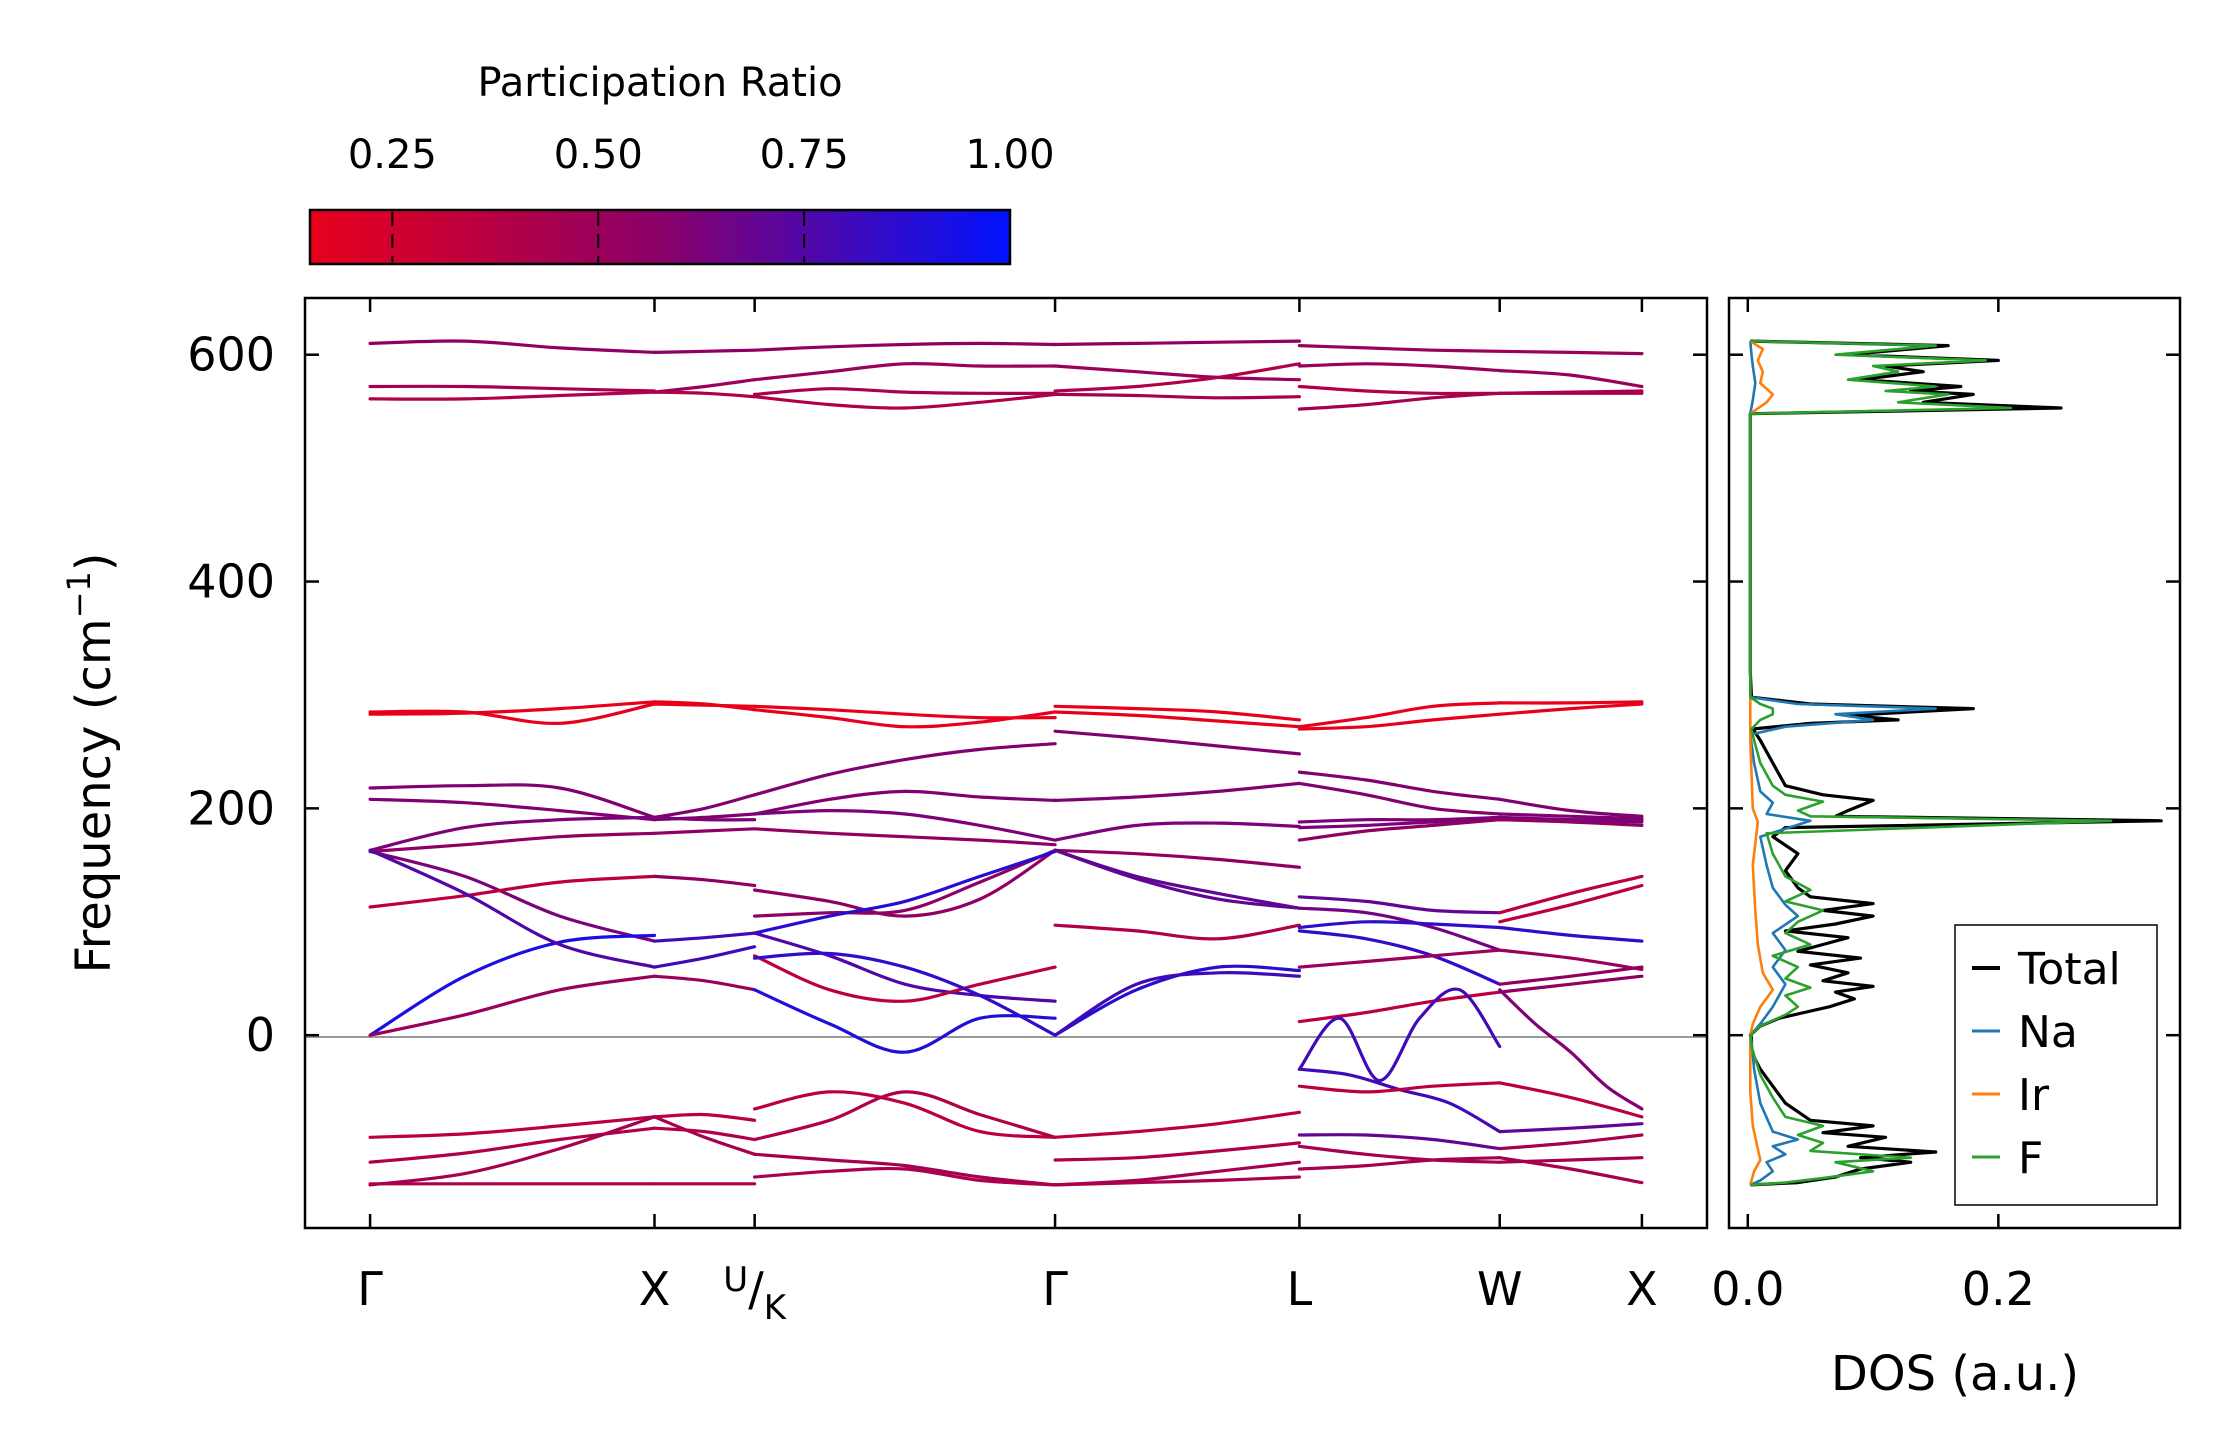  I want to click on dos-axes-frame, so click(1954, 763).